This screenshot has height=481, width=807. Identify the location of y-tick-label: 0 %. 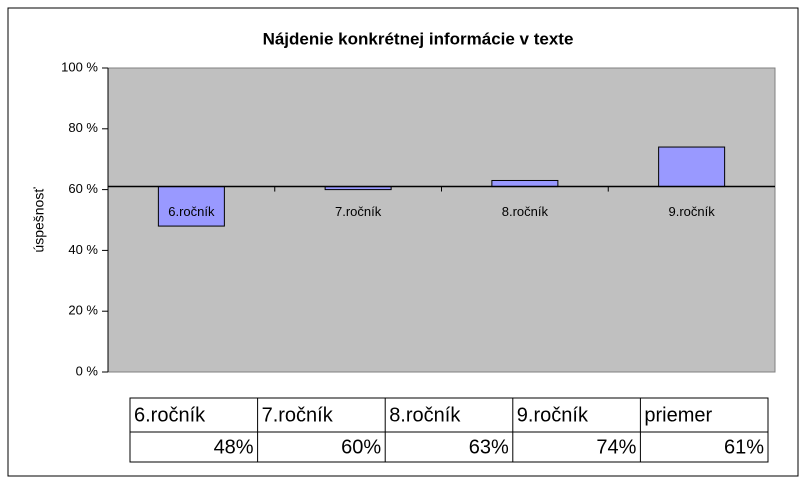
(87, 370).